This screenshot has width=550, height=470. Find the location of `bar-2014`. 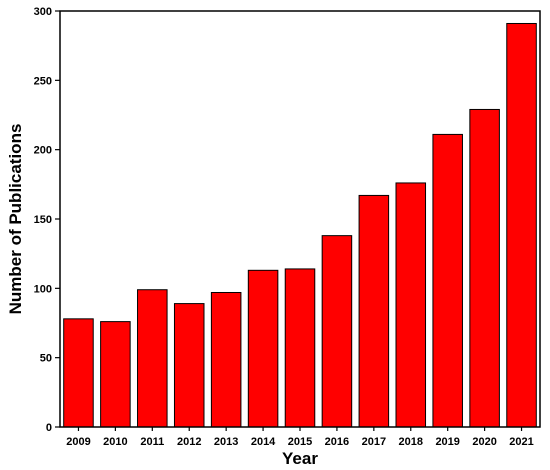

bar-2014 is located at coordinates (263, 348).